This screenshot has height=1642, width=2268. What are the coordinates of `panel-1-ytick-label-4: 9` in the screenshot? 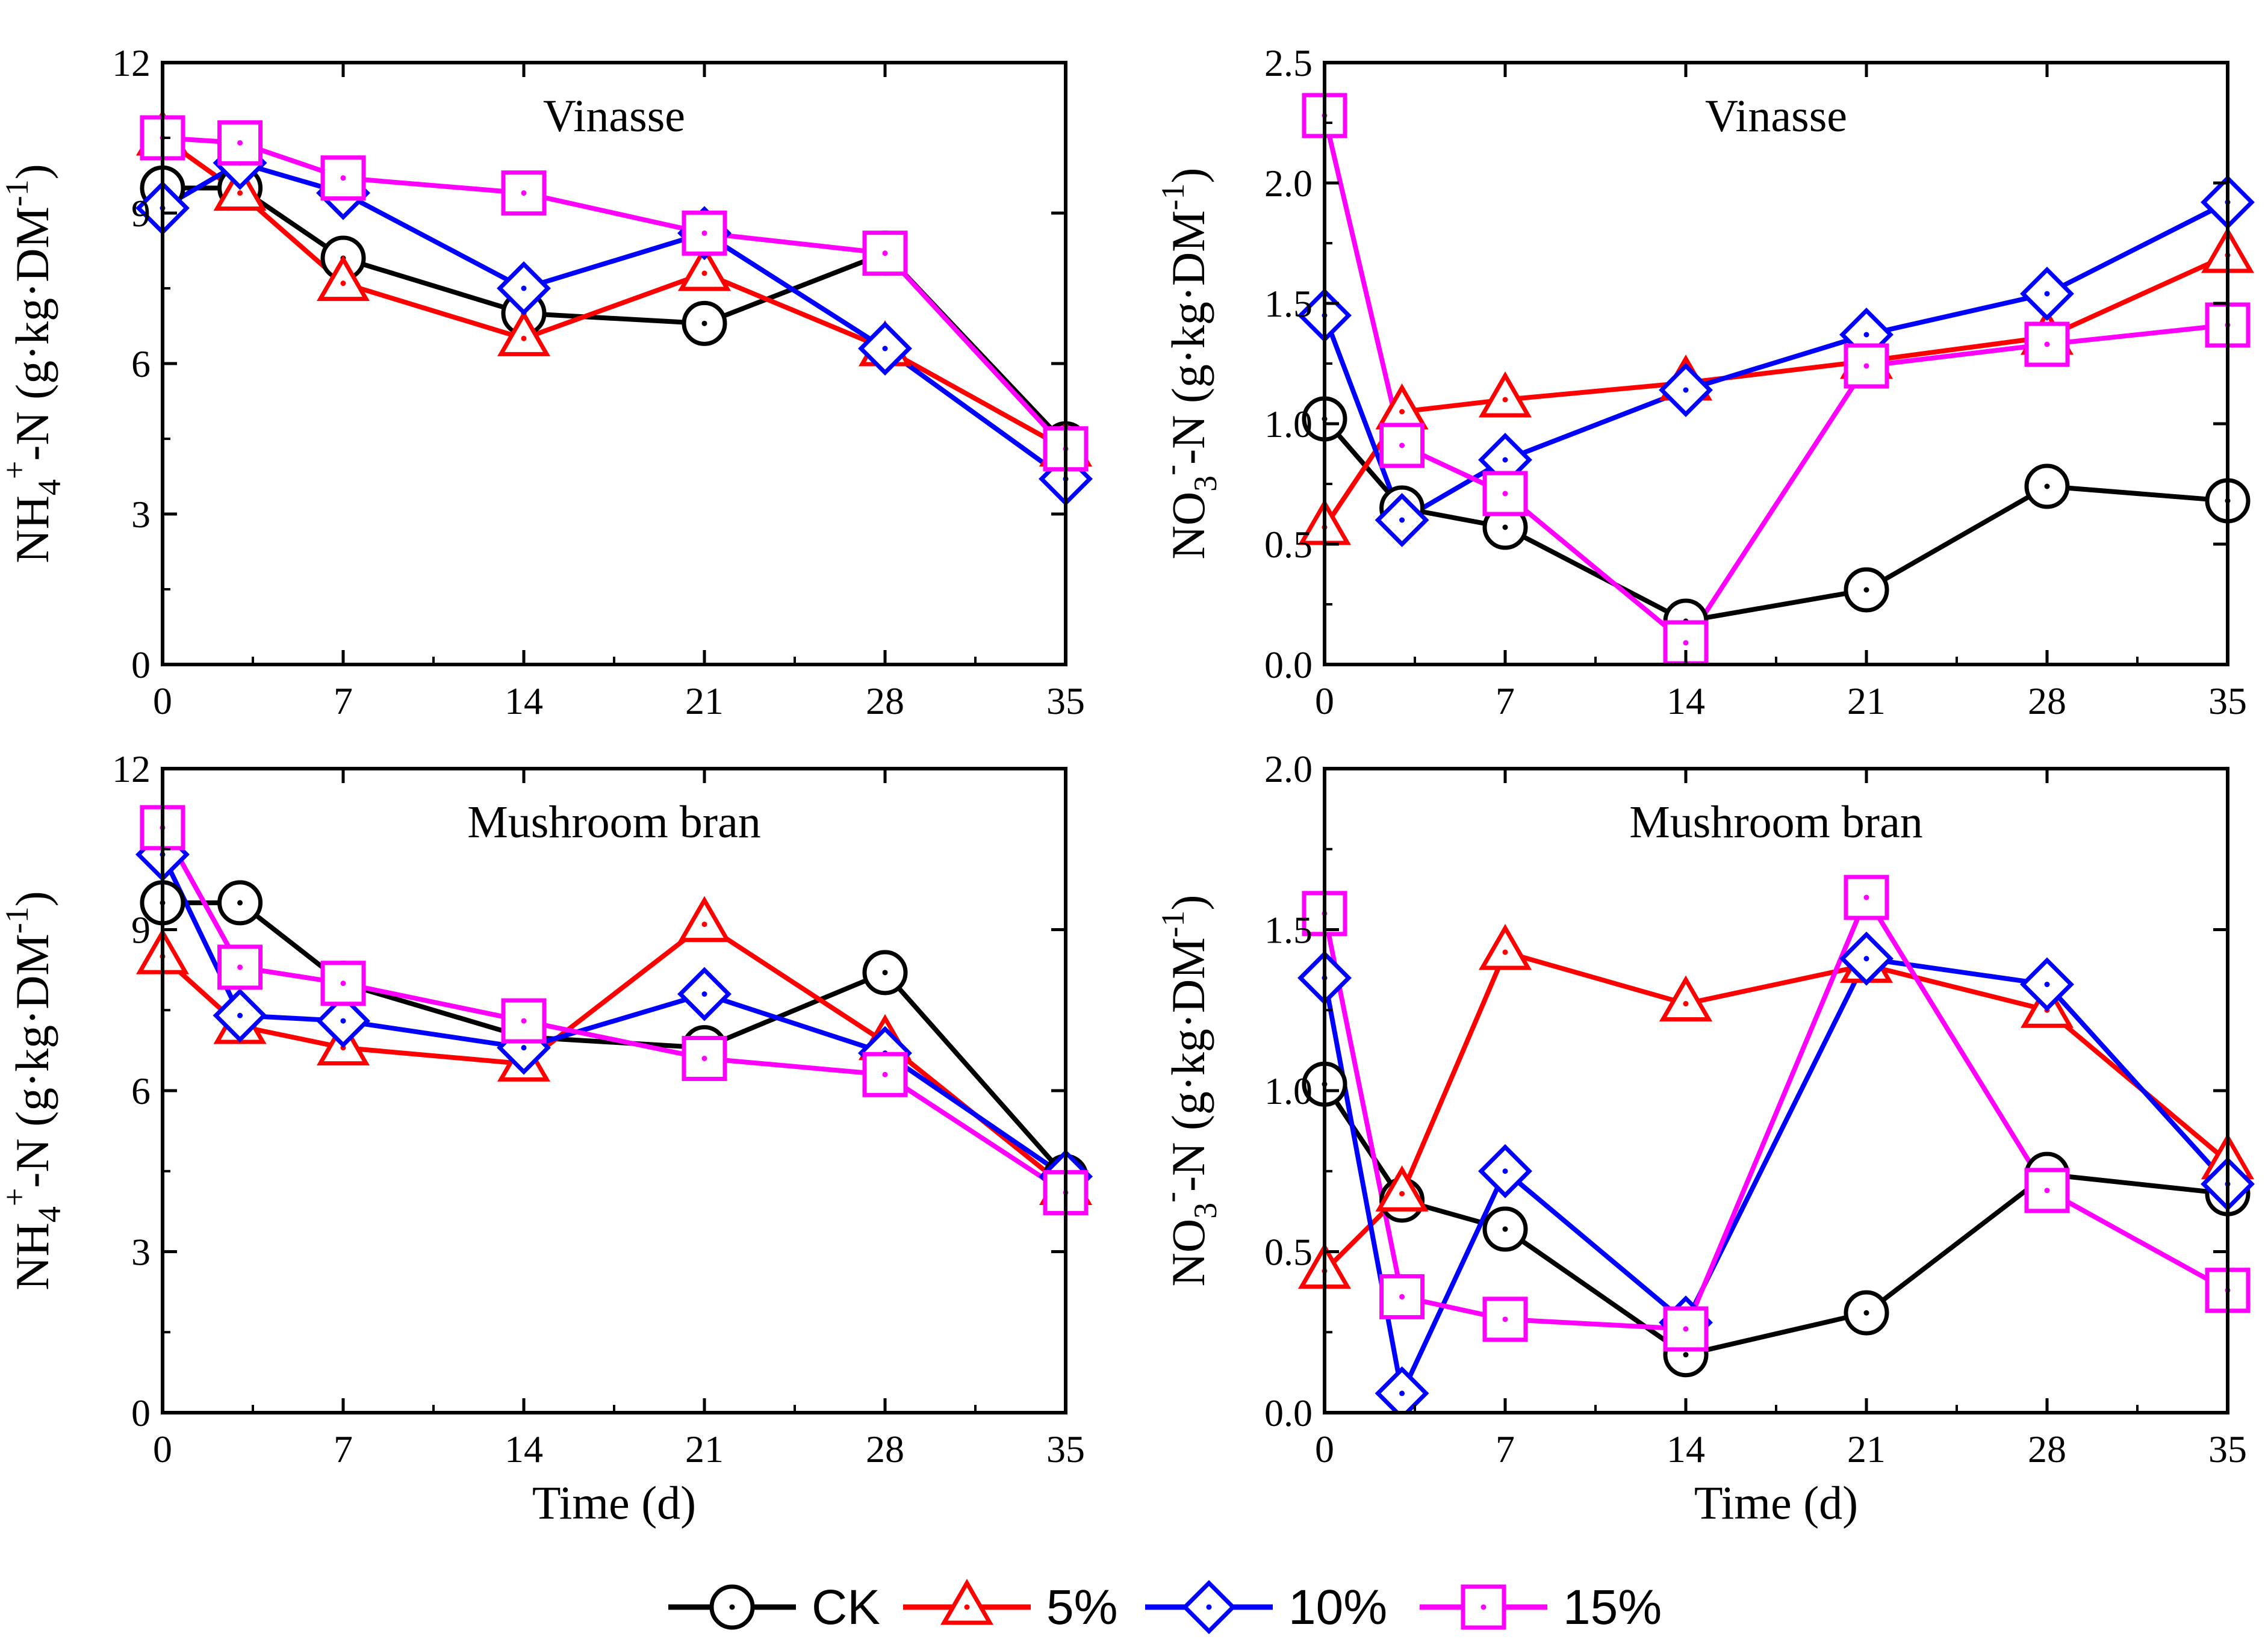 It's located at (141, 214).